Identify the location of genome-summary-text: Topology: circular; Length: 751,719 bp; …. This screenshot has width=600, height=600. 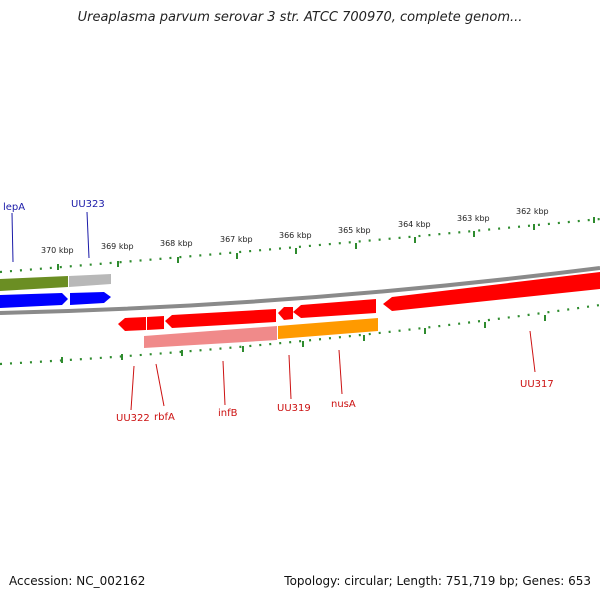
(437, 581).